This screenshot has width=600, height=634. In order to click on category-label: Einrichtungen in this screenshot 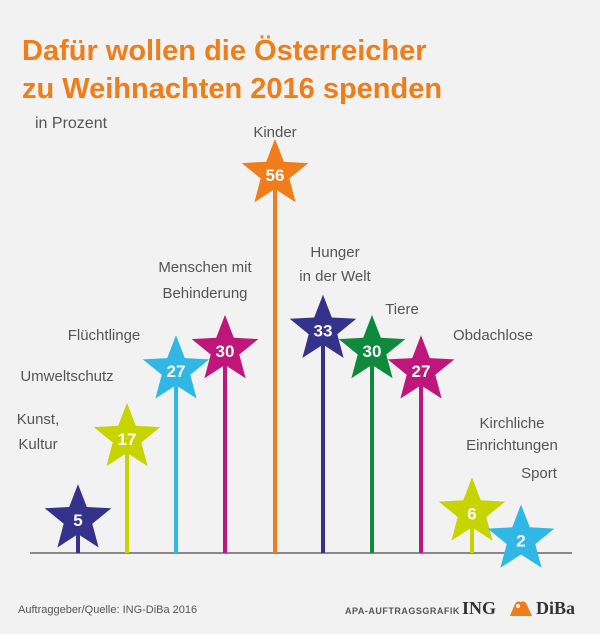, I will do `click(512, 445)`.